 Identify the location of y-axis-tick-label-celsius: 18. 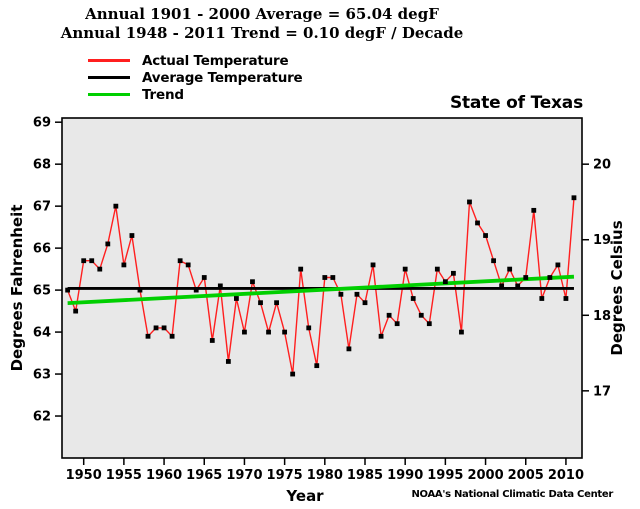
(602, 316).